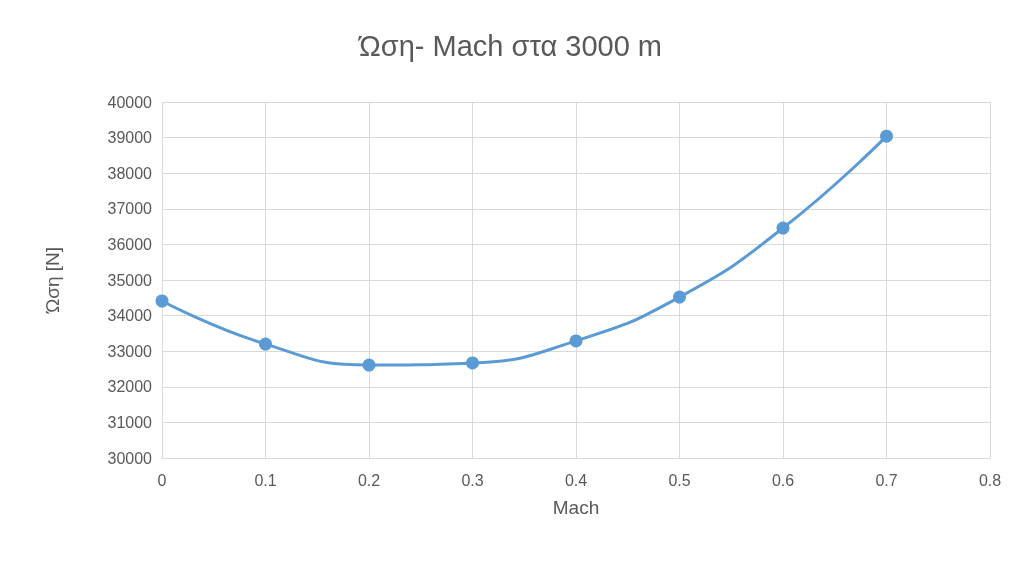  What do you see at coordinates (130, 280) in the screenshot?
I see `y-tick-label: 35000` at bounding box center [130, 280].